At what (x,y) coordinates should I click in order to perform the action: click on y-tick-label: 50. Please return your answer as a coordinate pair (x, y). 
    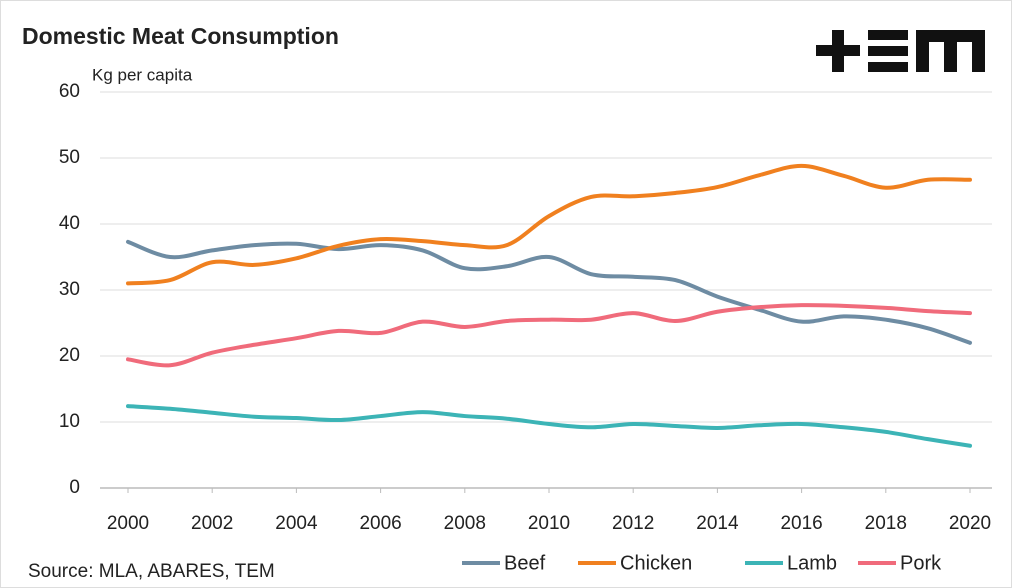
    Looking at the image, I should click on (69, 157).